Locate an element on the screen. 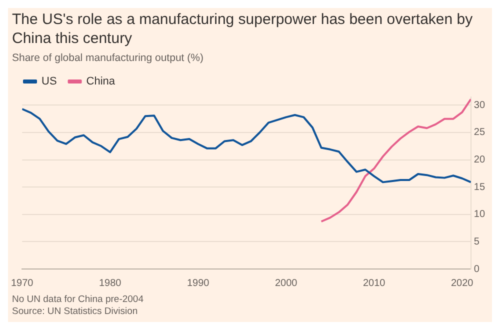  x-tick-label: 1980 is located at coordinates (110, 283).